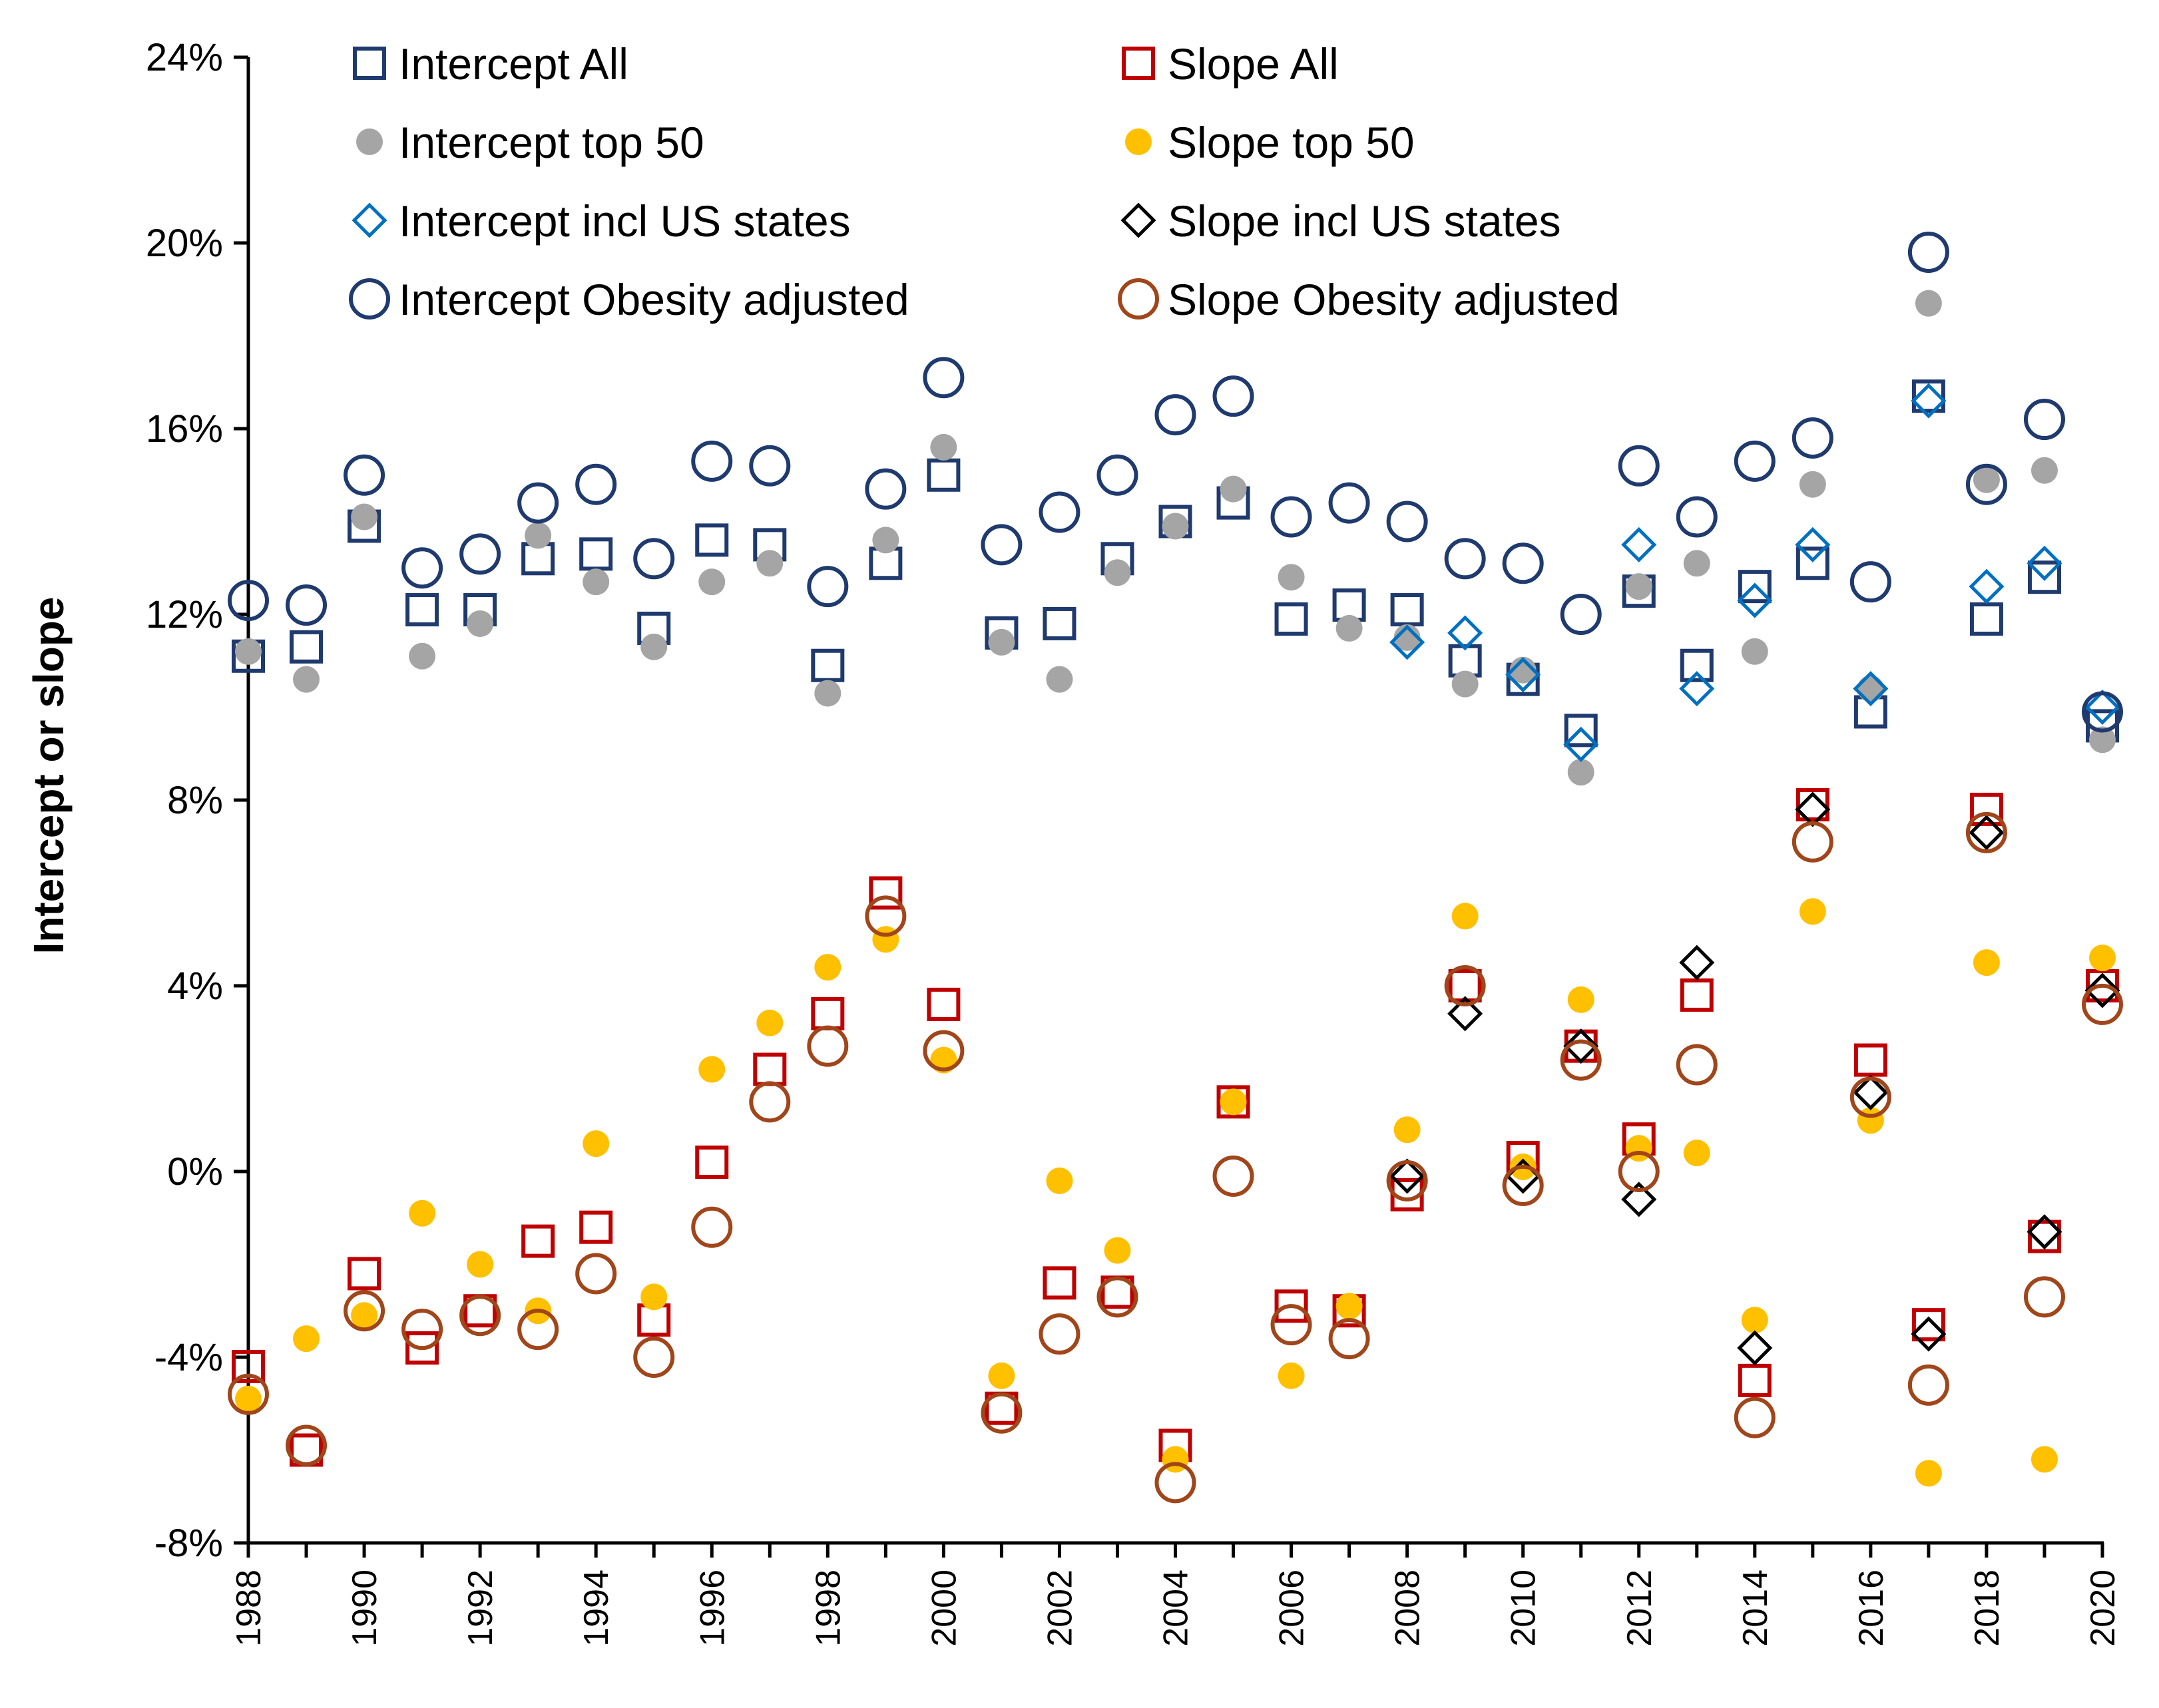  What do you see at coordinates (551, 142) in the screenshot?
I see `legend-label: Intercept top 50` at bounding box center [551, 142].